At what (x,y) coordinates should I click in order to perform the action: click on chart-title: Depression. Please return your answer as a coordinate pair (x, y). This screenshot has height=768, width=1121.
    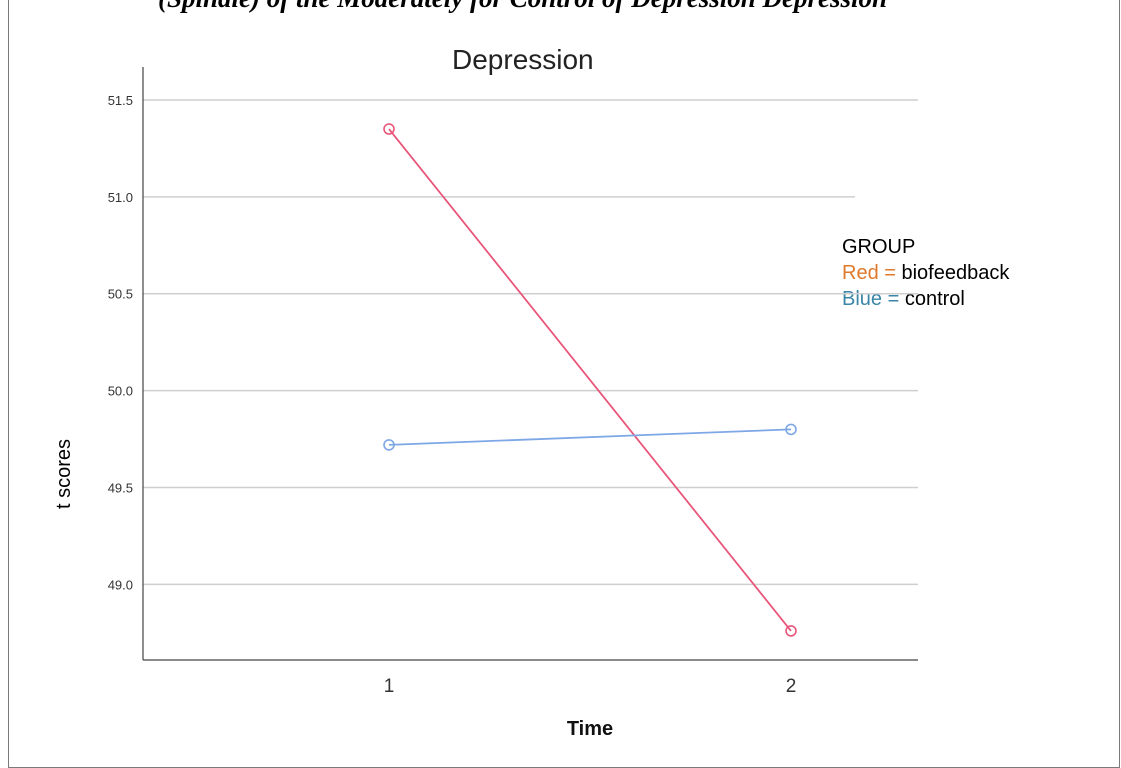
    Looking at the image, I should click on (523, 59).